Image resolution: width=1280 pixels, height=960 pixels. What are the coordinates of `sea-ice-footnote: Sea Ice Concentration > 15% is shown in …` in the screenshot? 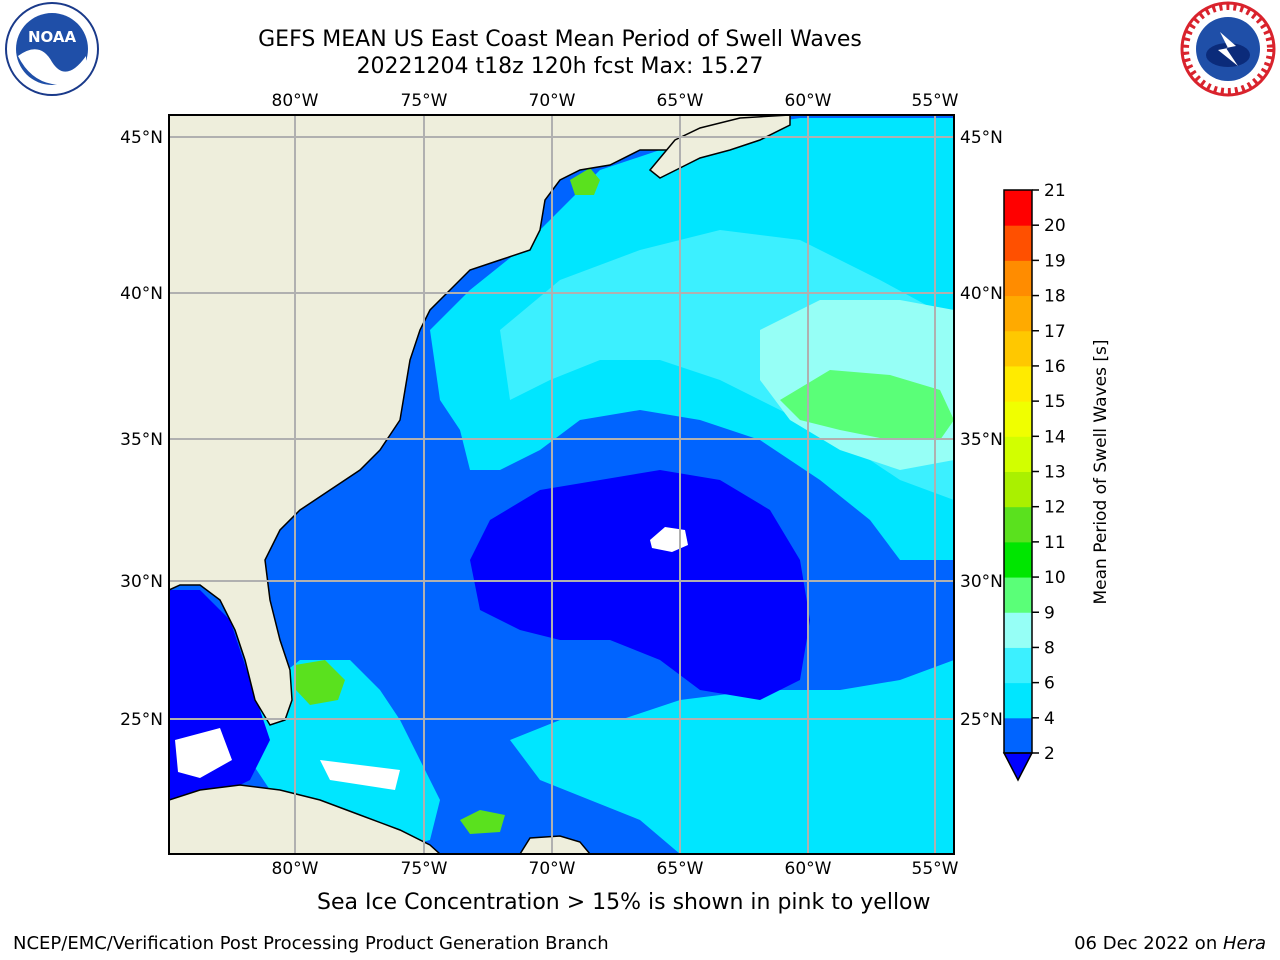 It's located at (624, 902).